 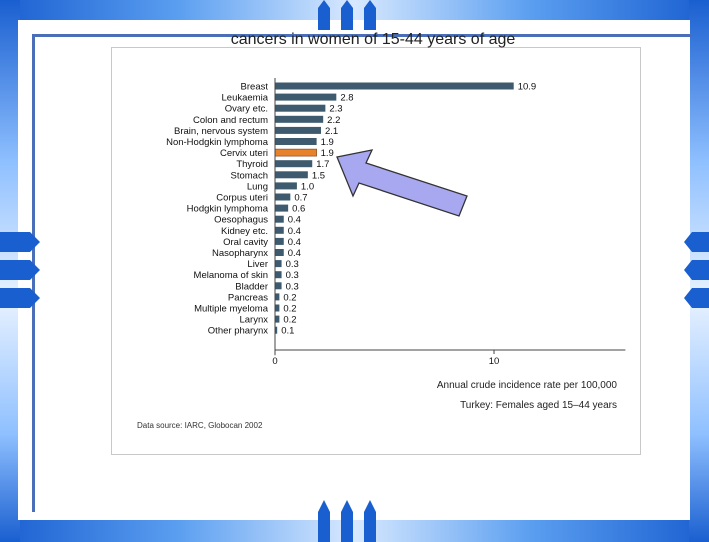 I want to click on value-label: 2.2, so click(x=333, y=120).